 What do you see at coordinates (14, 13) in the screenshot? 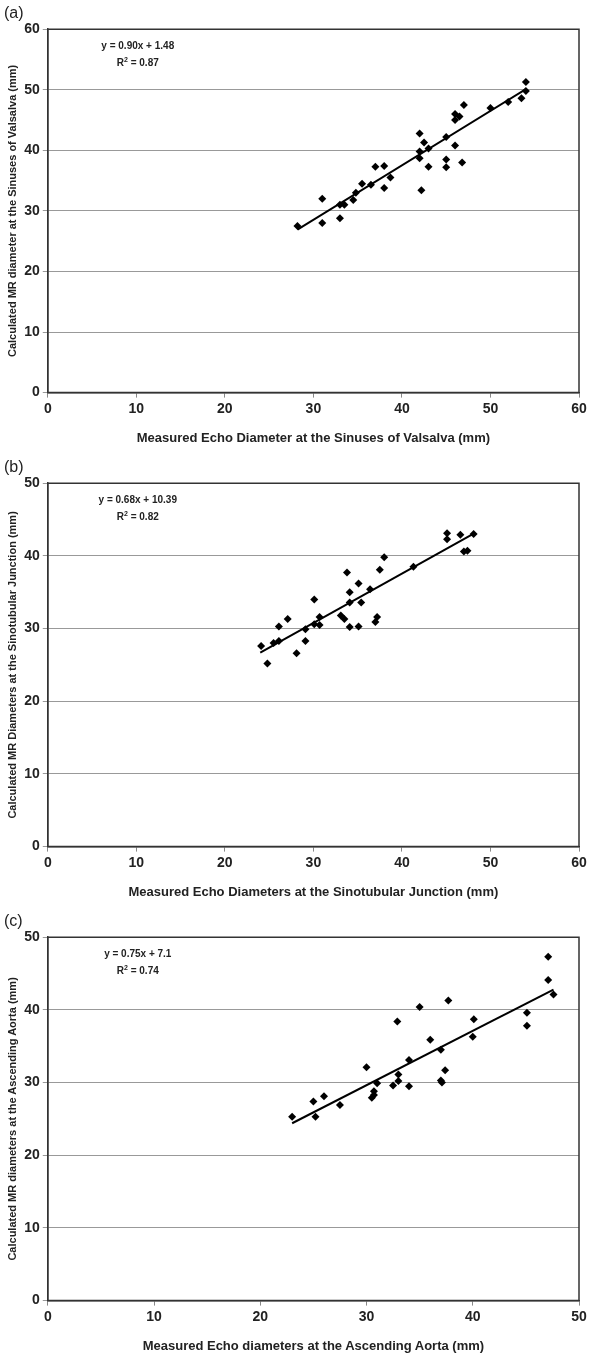
I see `chart-title: (a)` at bounding box center [14, 13].